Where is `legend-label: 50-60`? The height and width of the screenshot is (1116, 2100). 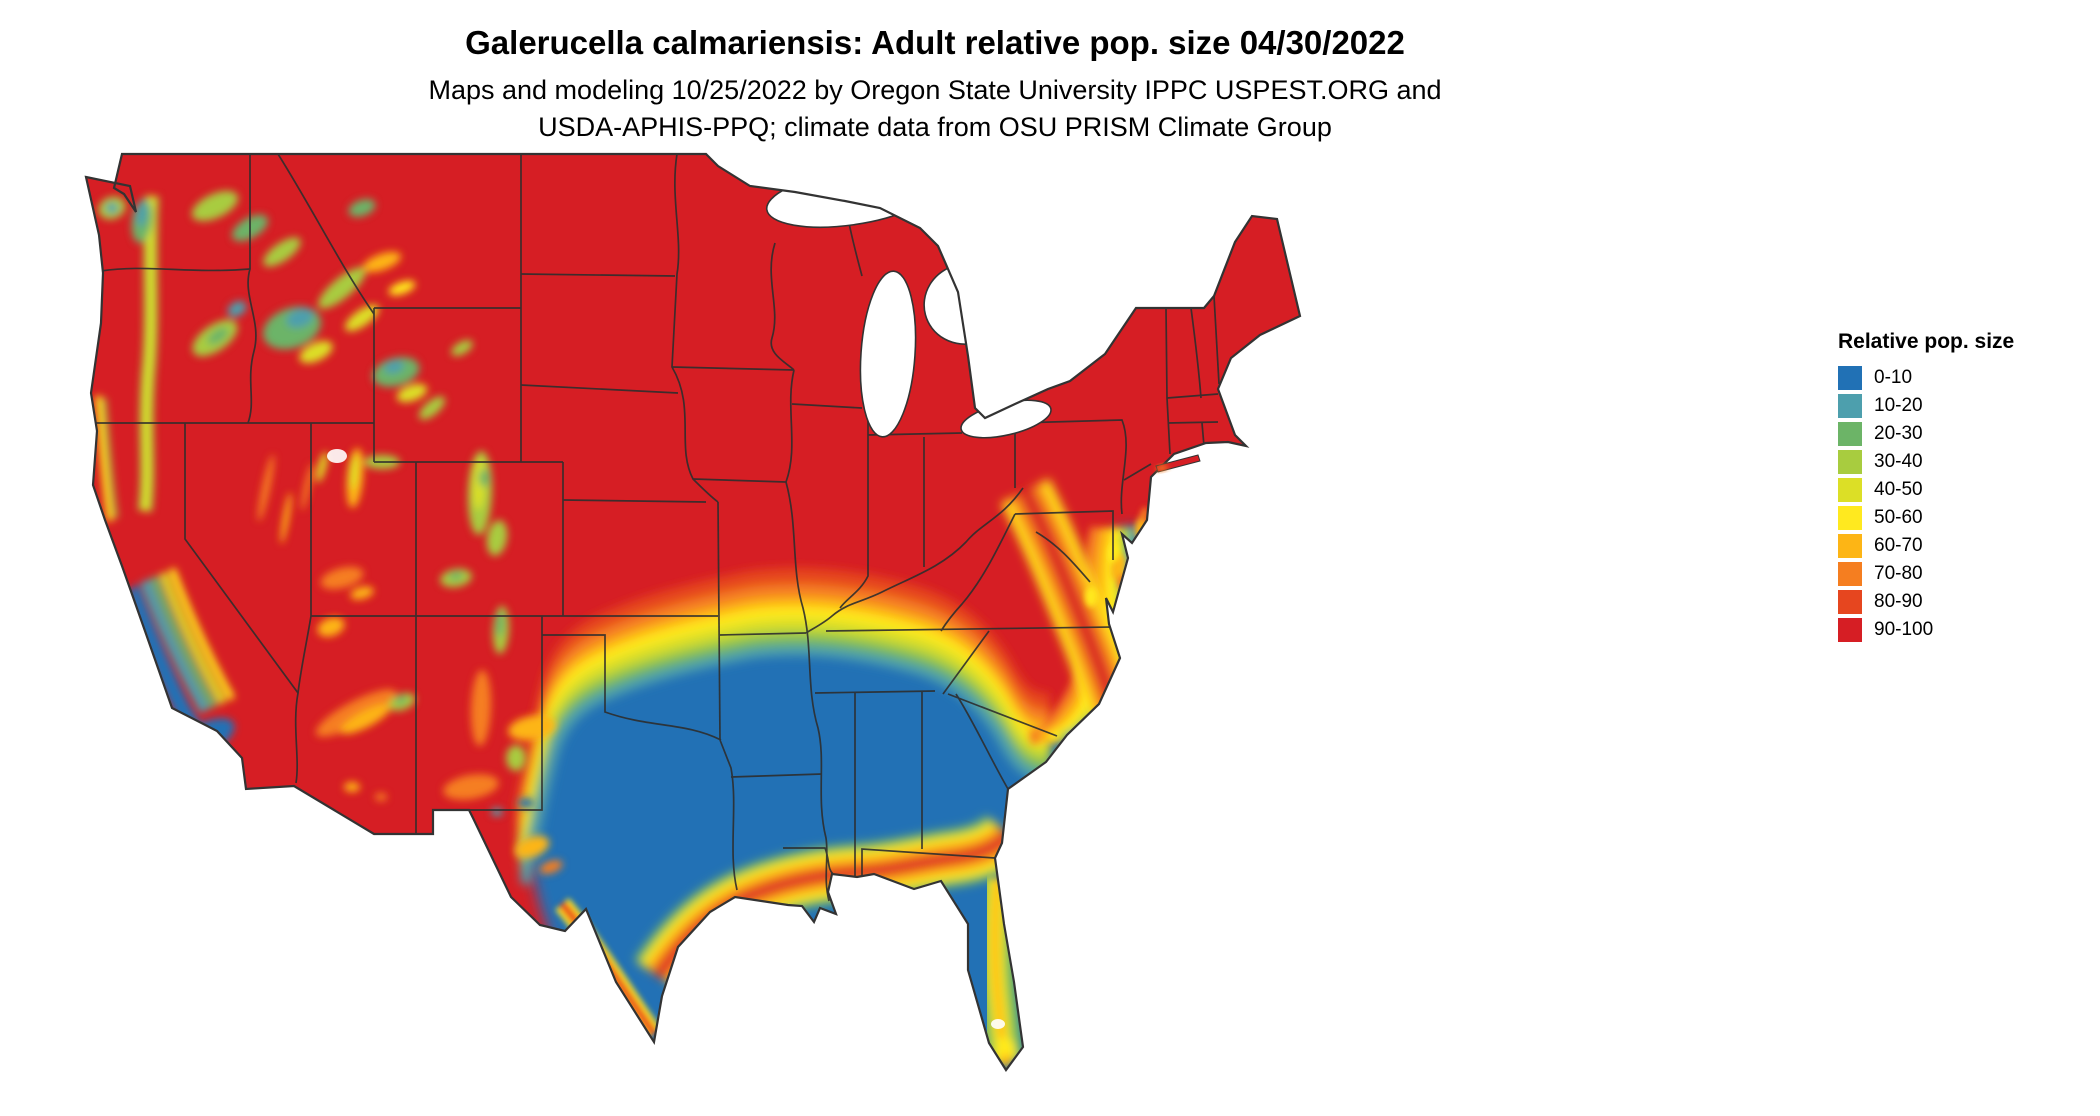
legend-label: 50-60 is located at coordinates (1898, 517).